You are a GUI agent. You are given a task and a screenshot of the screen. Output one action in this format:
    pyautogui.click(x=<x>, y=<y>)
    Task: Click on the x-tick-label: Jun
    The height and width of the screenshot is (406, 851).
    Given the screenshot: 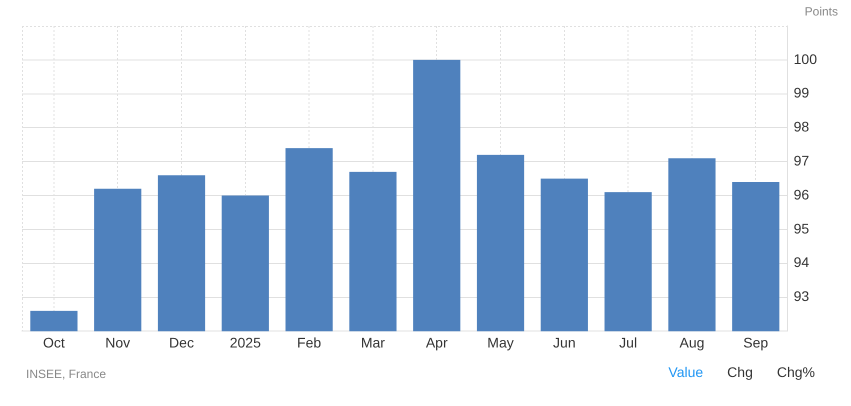 What is the action you would take?
    pyautogui.click(x=564, y=342)
    